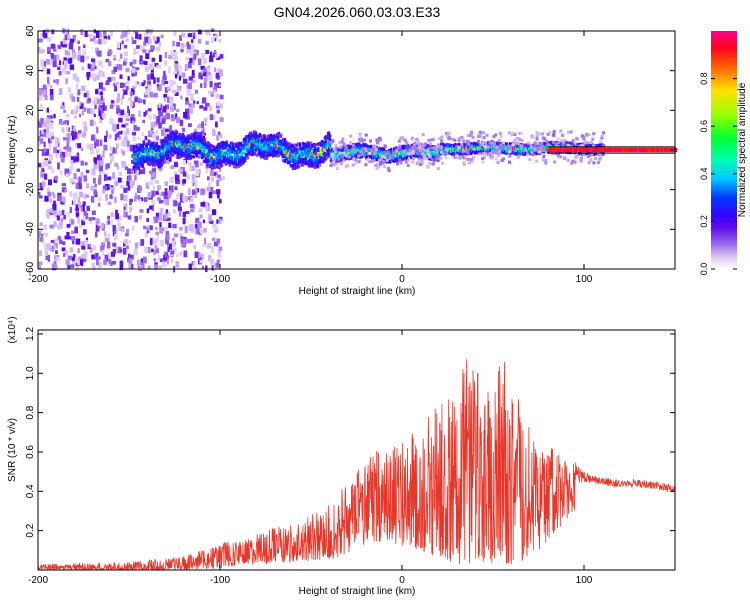 Image resolution: width=750 pixels, height=600 pixels. Describe the element at coordinates (131, 150) in the screenshot. I see `heatmap-noise-region` at that location.